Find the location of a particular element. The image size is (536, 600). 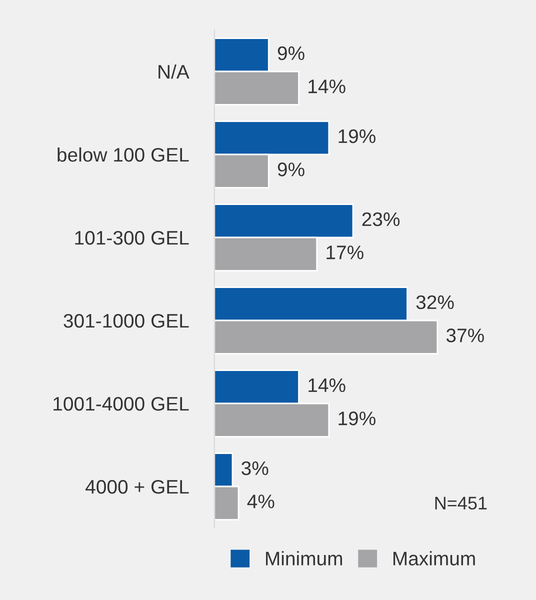

y-tick-label: 4000 + GEL is located at coordinates (137, 487).